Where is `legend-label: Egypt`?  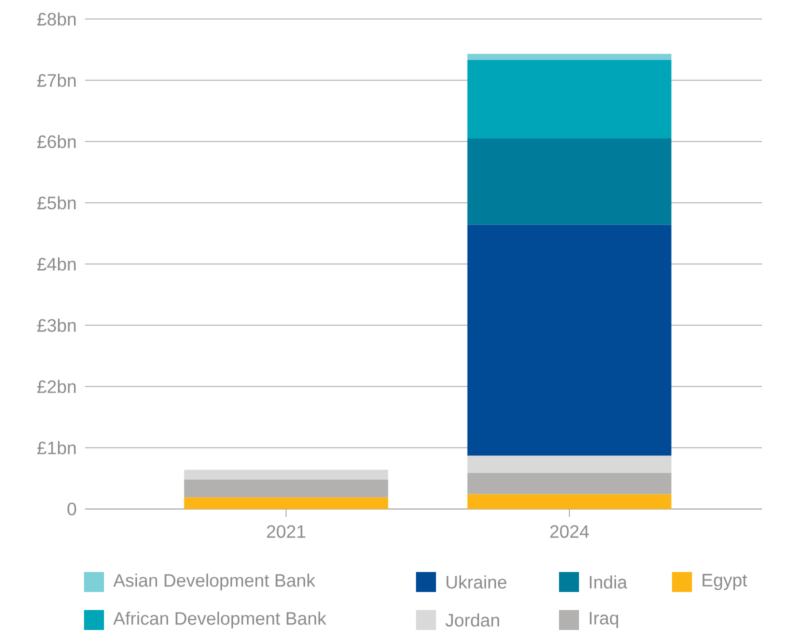 legend-label: Egypt is located at coordinates (725, 582).